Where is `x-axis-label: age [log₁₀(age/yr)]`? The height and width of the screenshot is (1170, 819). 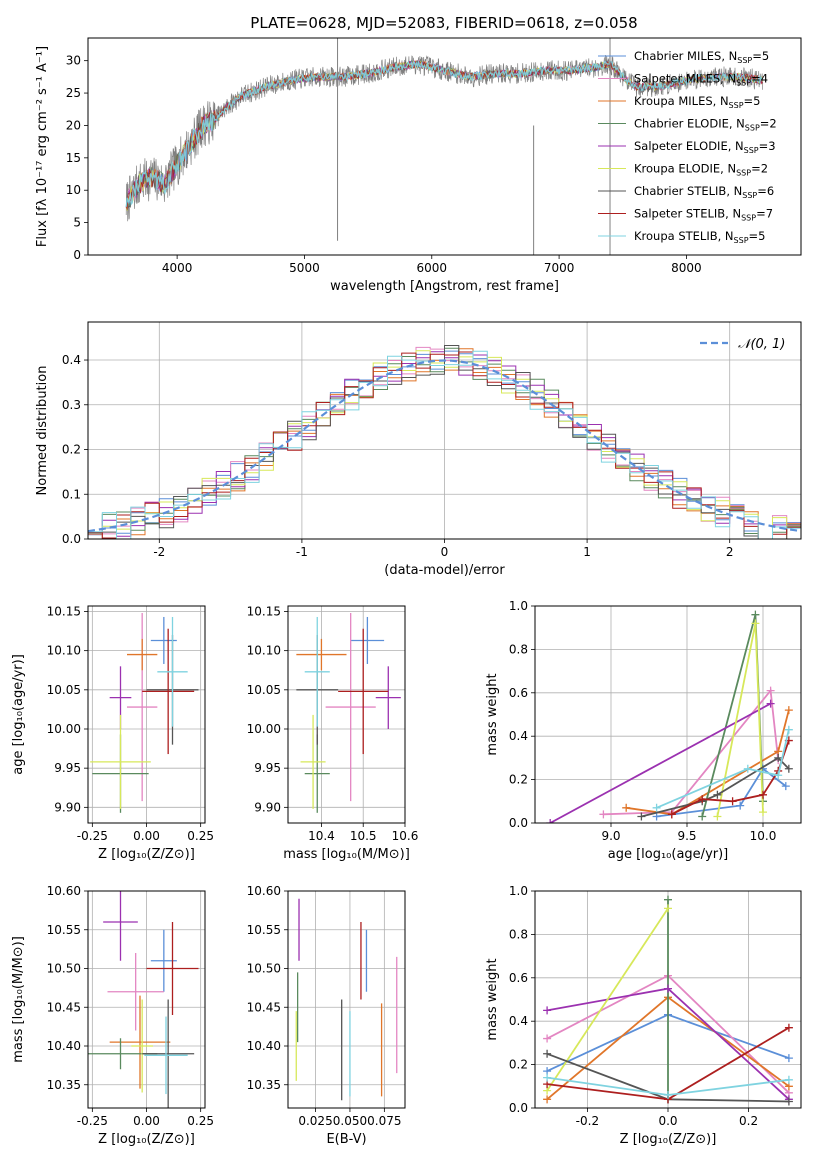 x-axis-label: age [log₁₀(age/yr)] is located at coordinates (668, 854).